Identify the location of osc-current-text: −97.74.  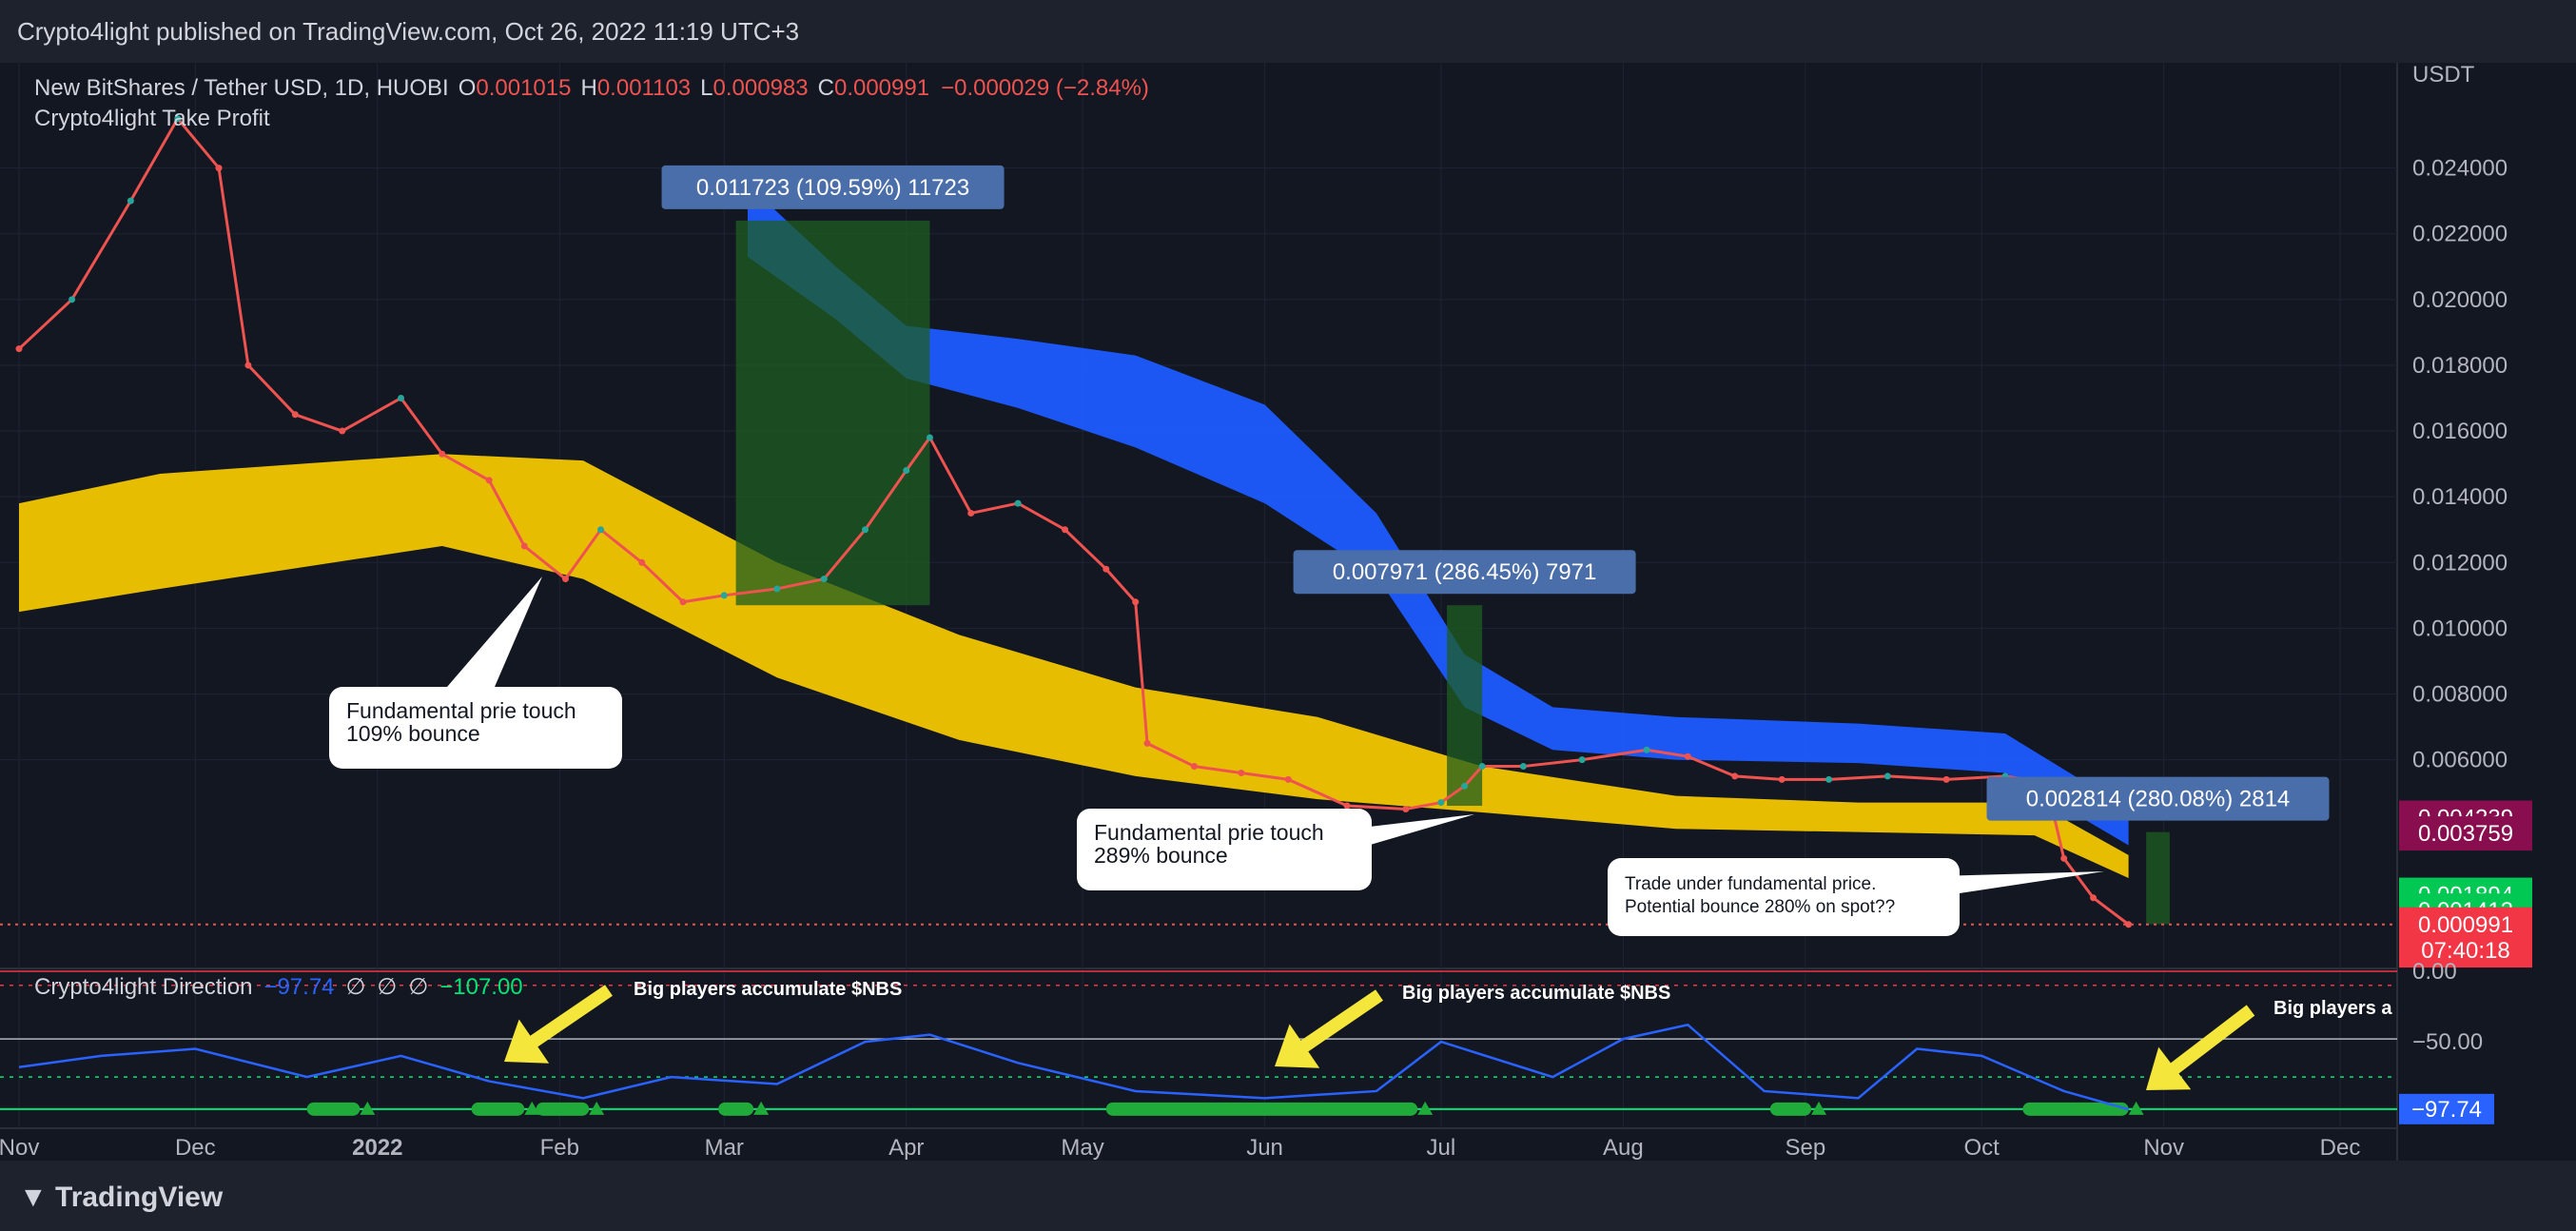
(2447, 1110).